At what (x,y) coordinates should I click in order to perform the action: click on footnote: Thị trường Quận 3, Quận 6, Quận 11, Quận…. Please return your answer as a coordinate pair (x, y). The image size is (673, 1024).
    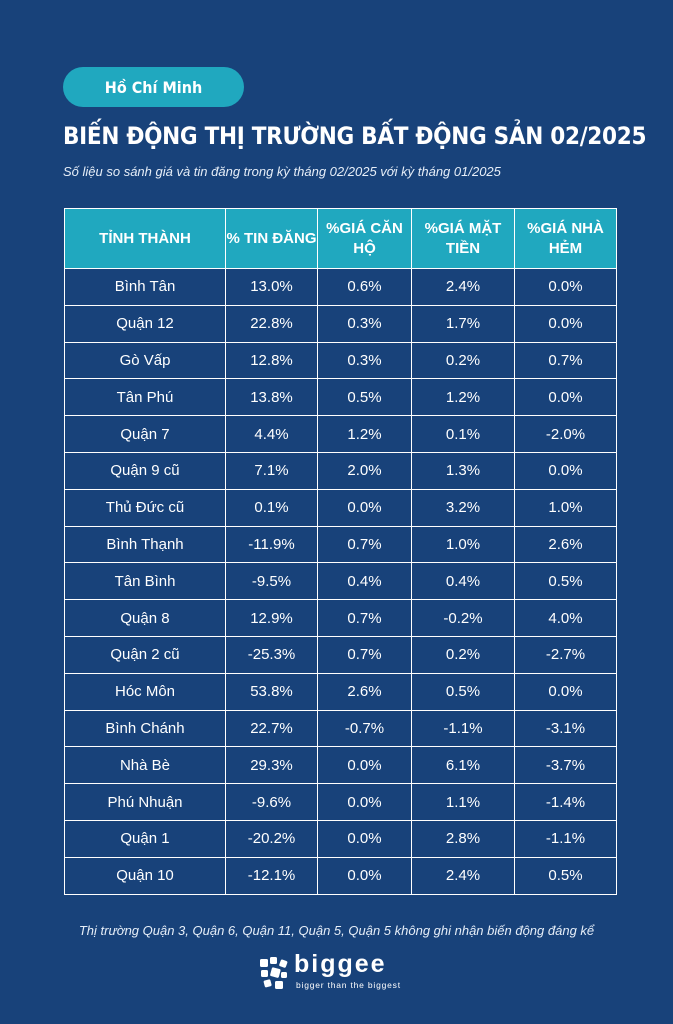
    Looking at the image, I should click on (336, 930).